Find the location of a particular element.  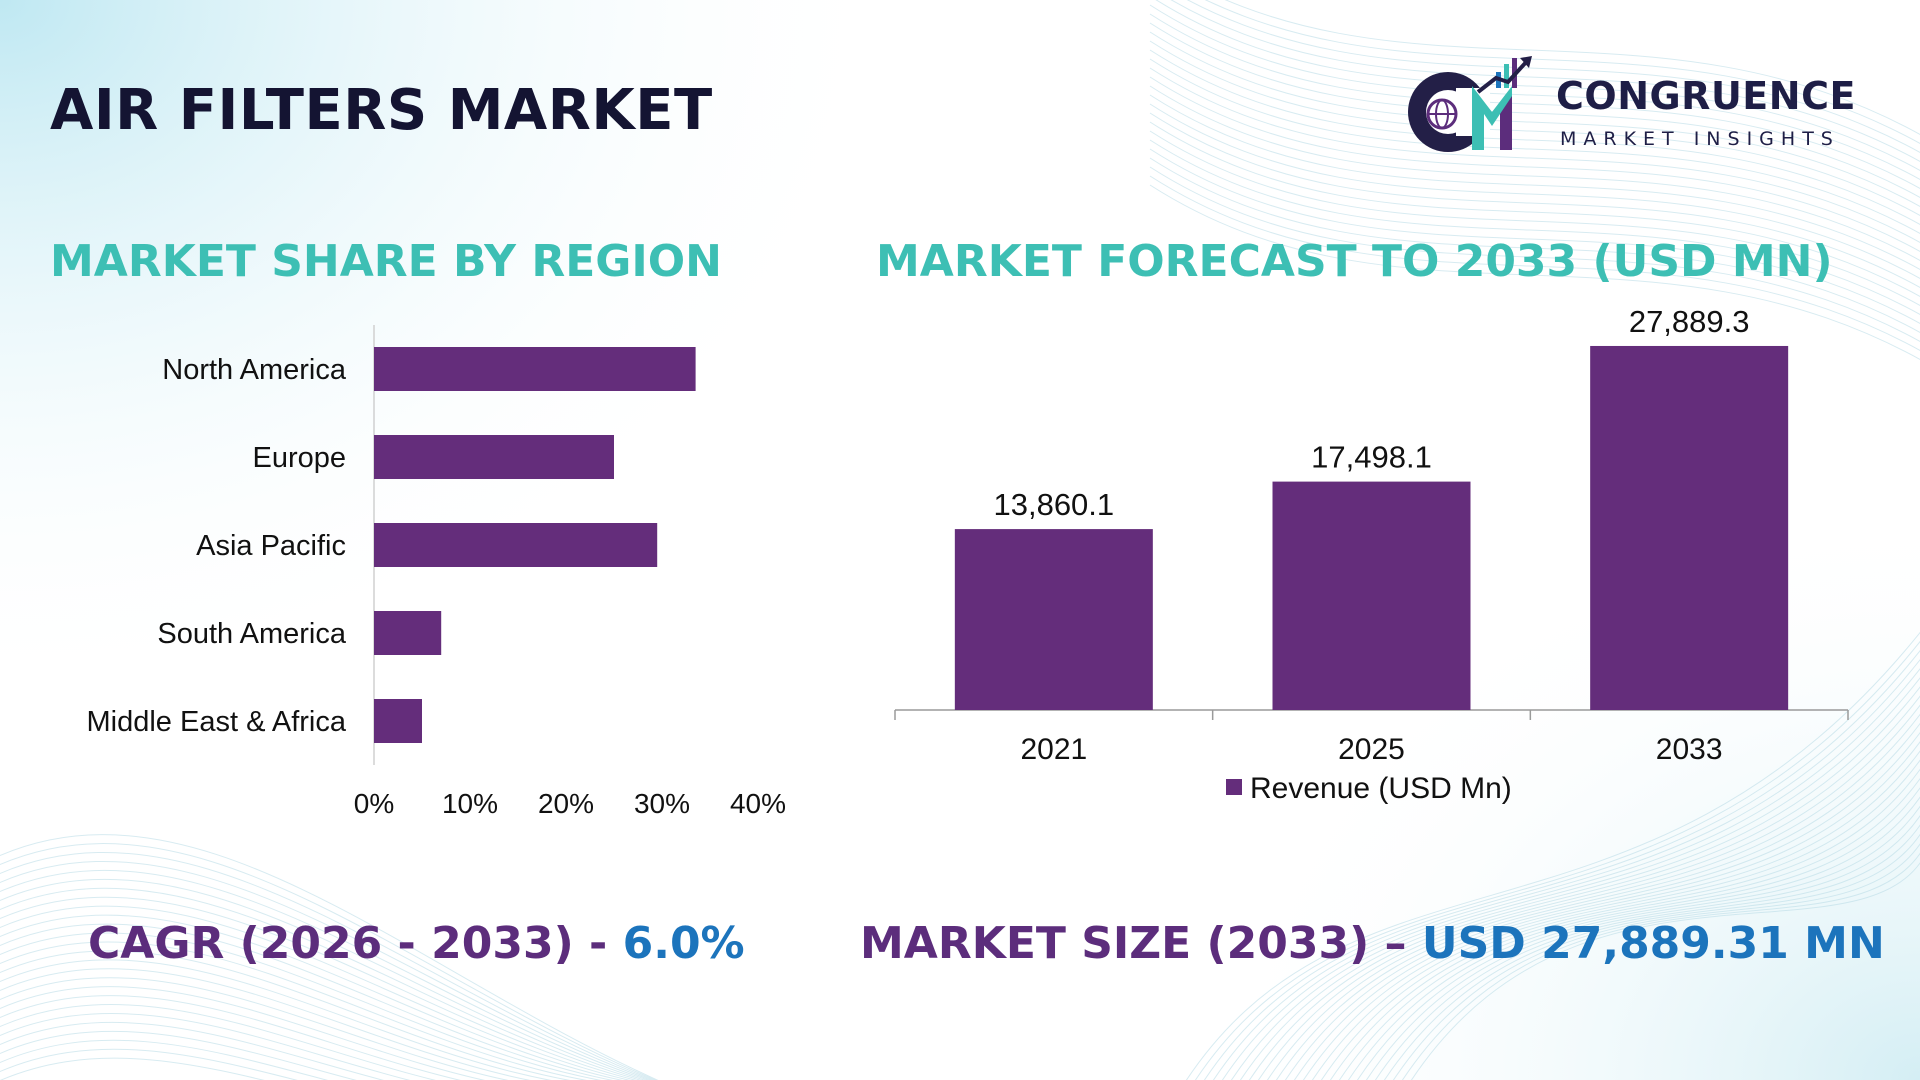

region-label: Asia Pacific is located at coordinates (271, 546).